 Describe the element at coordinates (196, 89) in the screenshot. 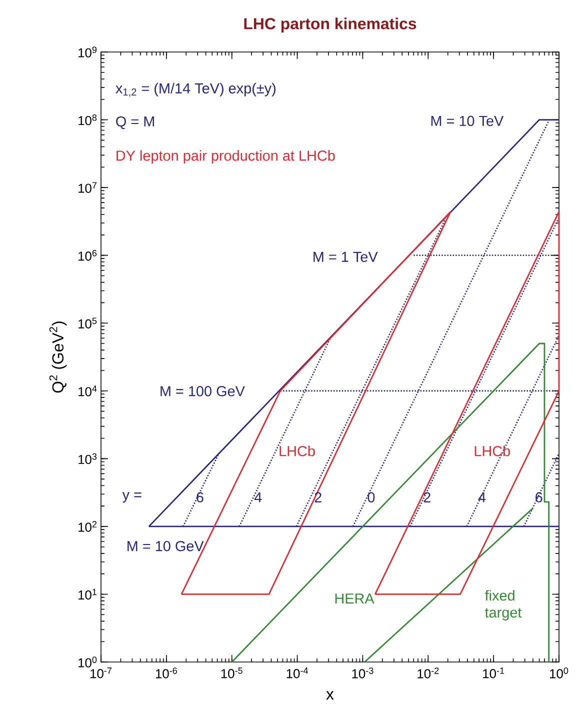

I see `annotation: x$_{1,2}$ = (M/14 TeV) exp(±y)` at that location.